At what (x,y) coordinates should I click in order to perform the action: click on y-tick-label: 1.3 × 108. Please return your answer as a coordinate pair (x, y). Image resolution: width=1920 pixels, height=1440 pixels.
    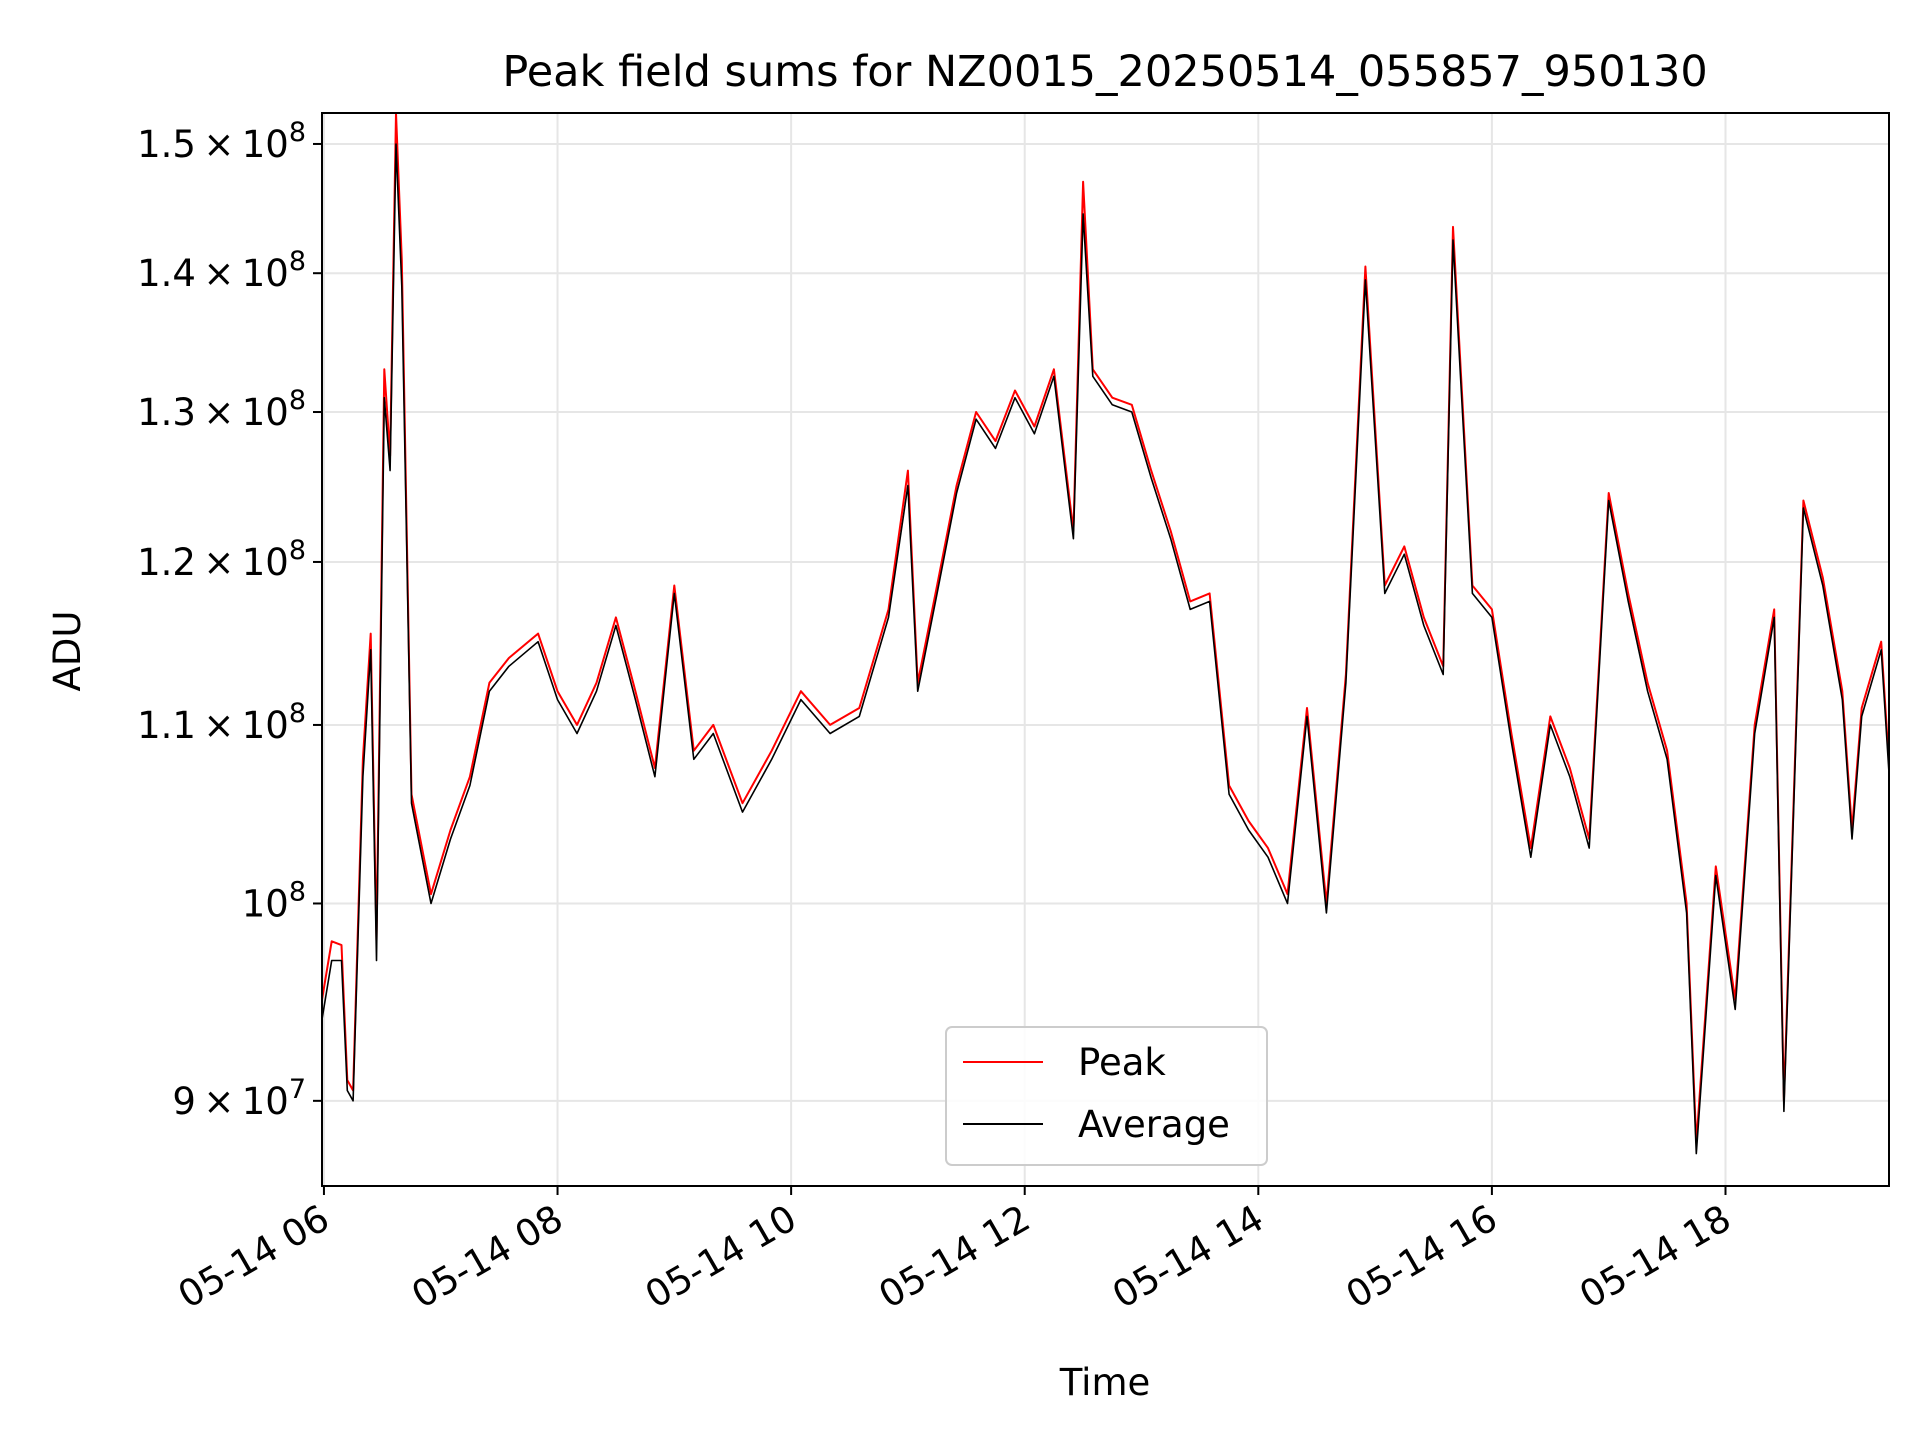
    Looking at the image, I should click on (221, 409).